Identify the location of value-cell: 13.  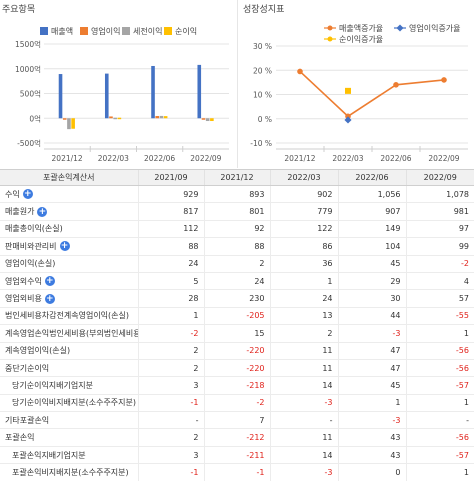
(303, 316).